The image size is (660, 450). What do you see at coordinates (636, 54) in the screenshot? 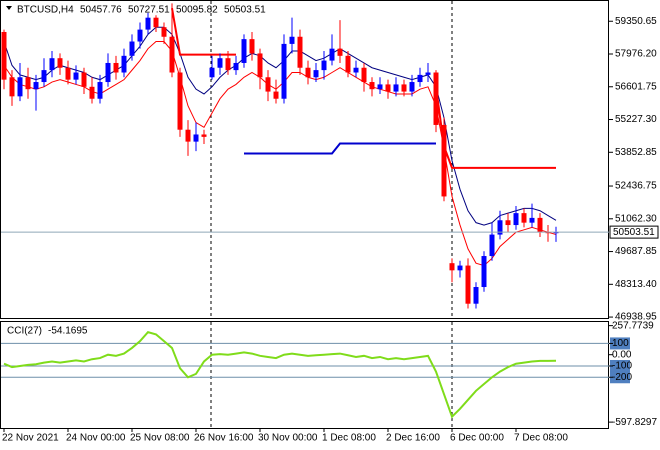
I see `y-tick-label: 57976.20` at bounding box center [636, 54].